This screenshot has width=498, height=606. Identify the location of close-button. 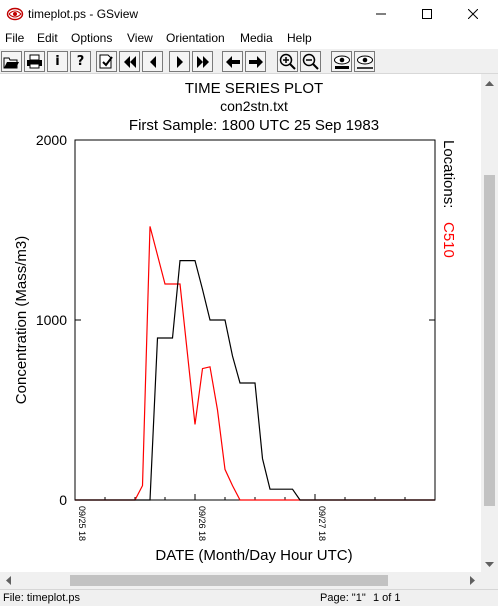
(473, 14).